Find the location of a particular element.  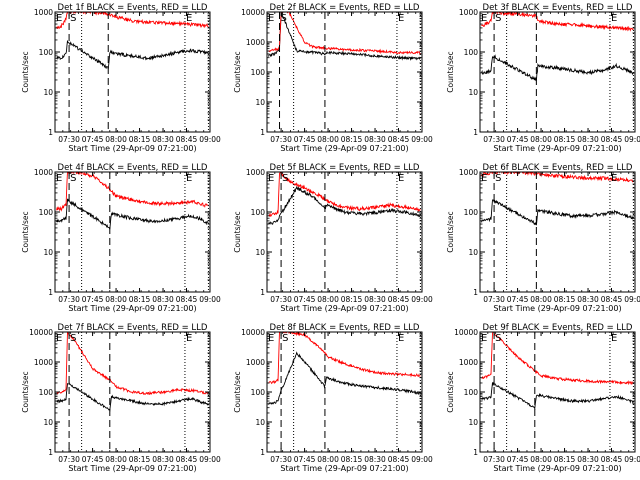

panel-title: Det 8f BLACK = Events, RED = LLD is located at coordinates (345, 328).